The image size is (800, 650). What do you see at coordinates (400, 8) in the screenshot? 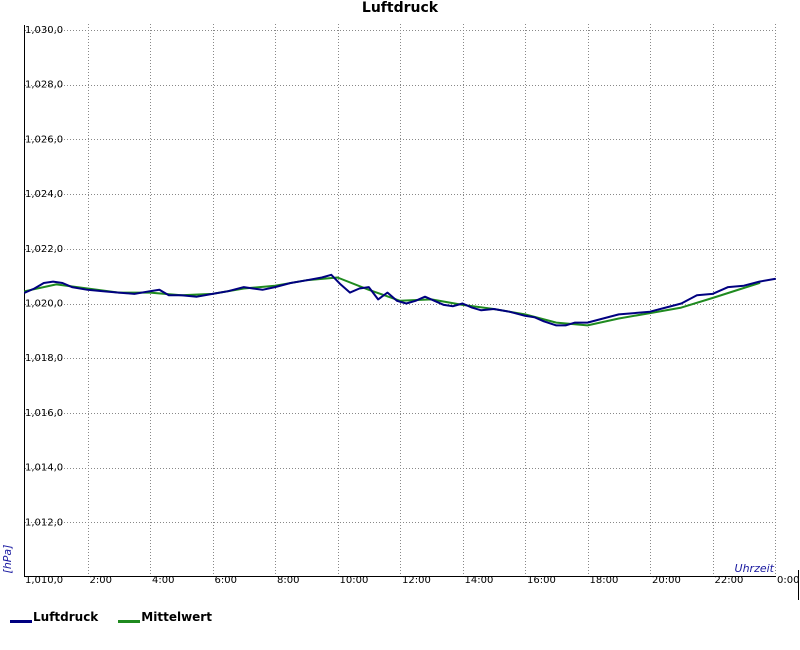
I see `chart-title: Luftdruck` at bounding box center [400, 8].